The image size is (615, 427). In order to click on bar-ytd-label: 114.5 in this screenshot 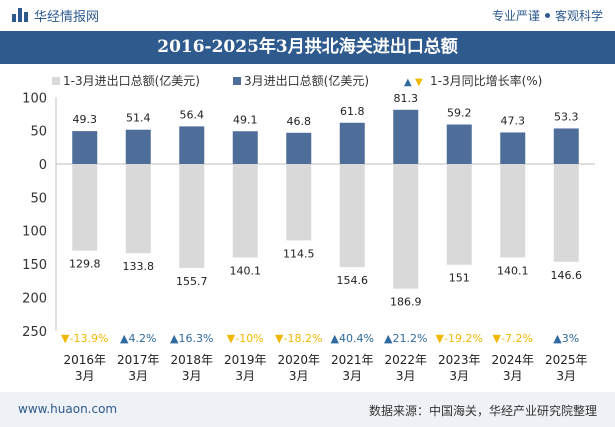, I will do `click(299, 253)`.